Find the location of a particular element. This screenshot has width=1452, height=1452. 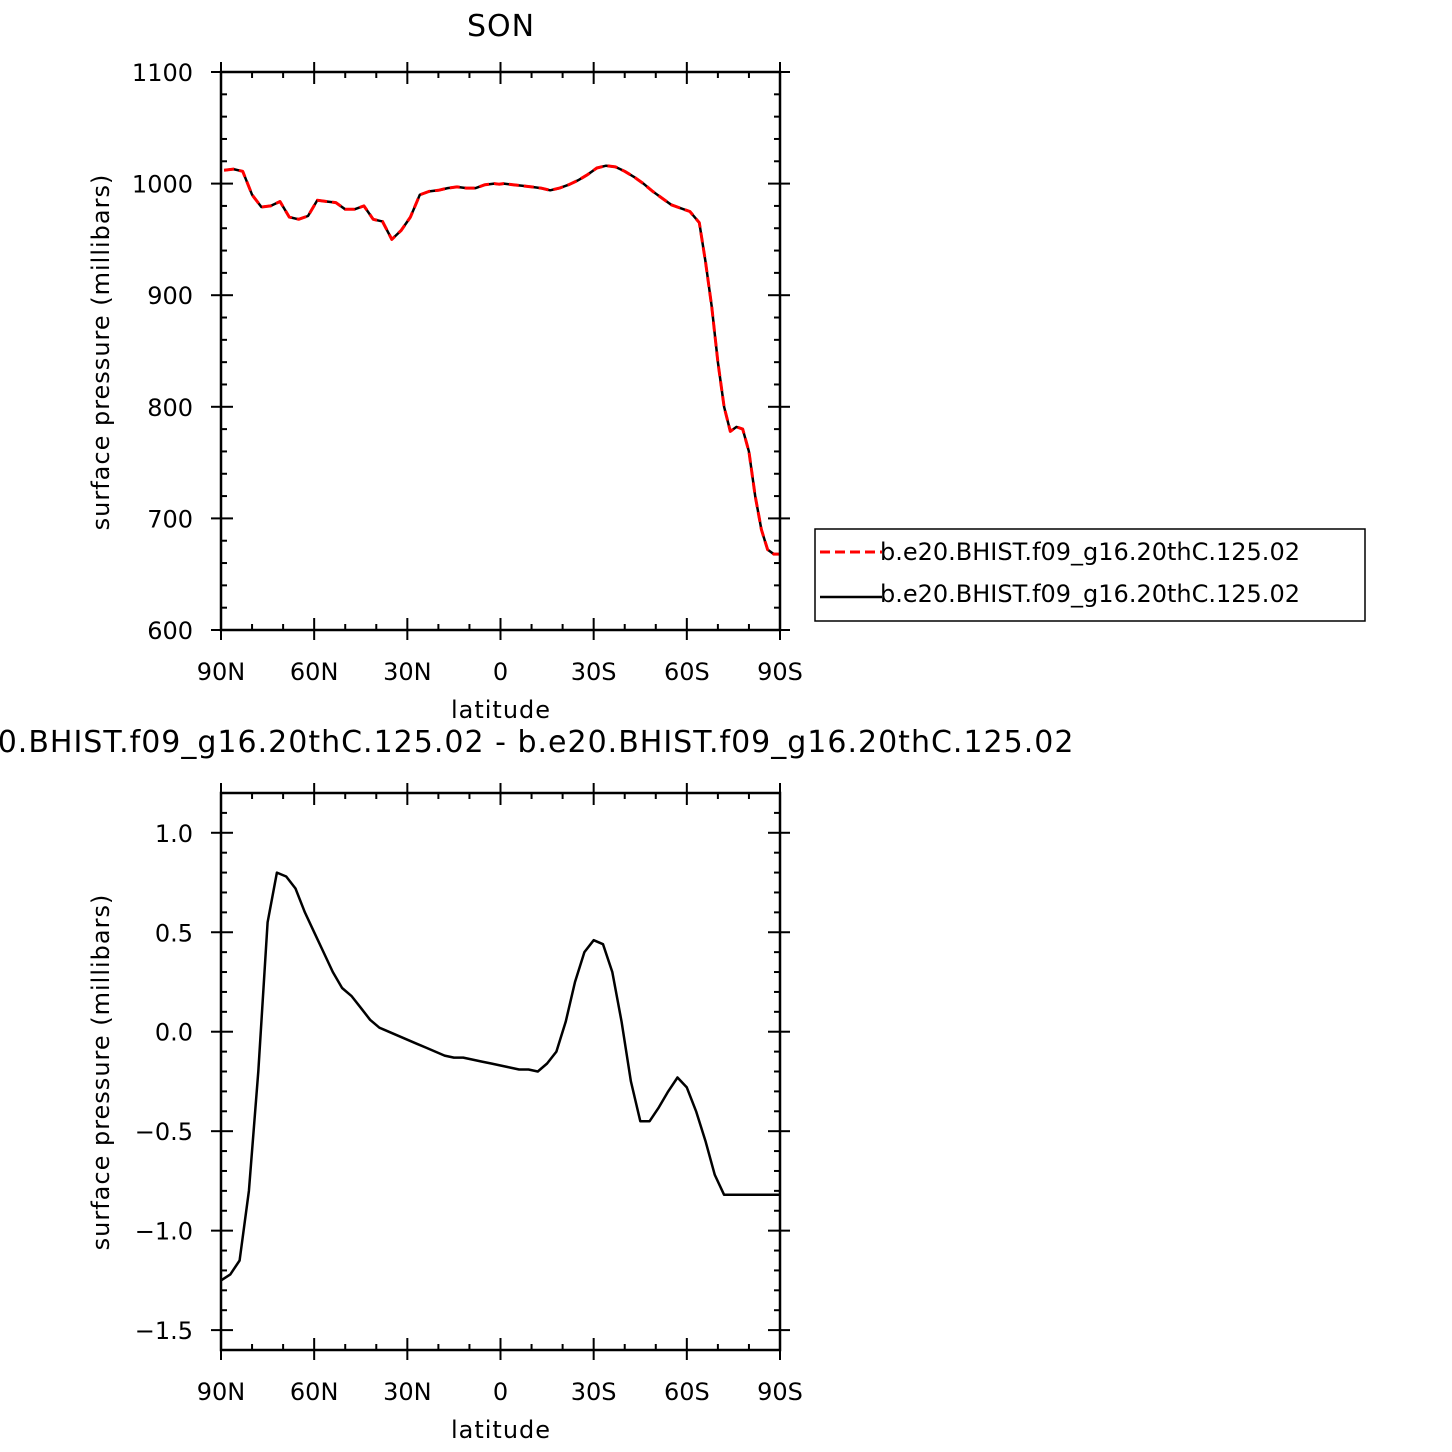

bottom-x-tick-label: 90S is located at coordinates (780, 1392).